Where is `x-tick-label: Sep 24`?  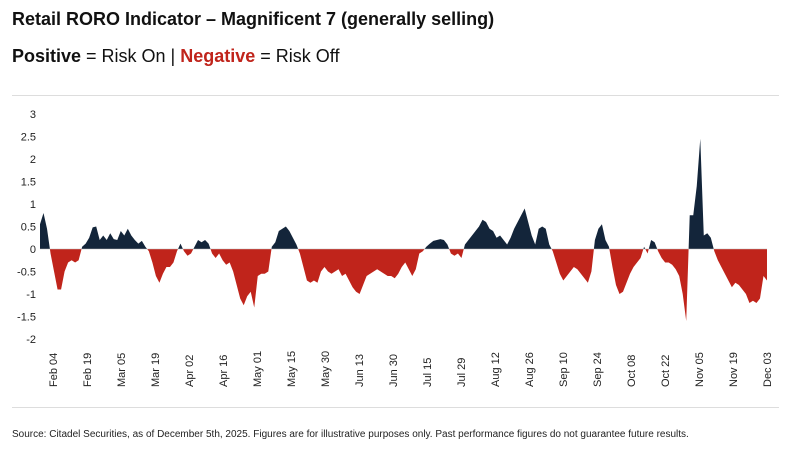
x-tick-label: Sep 24 is located at coordinates (598, 369).